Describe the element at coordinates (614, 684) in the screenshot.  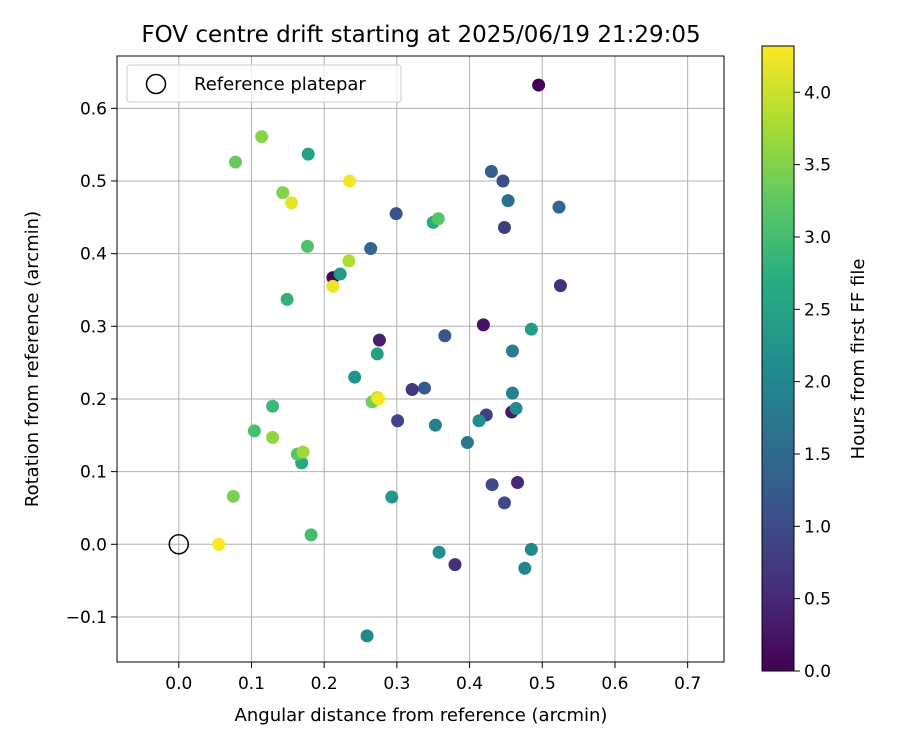
I see `x-tick-label: 0.6` at that location.